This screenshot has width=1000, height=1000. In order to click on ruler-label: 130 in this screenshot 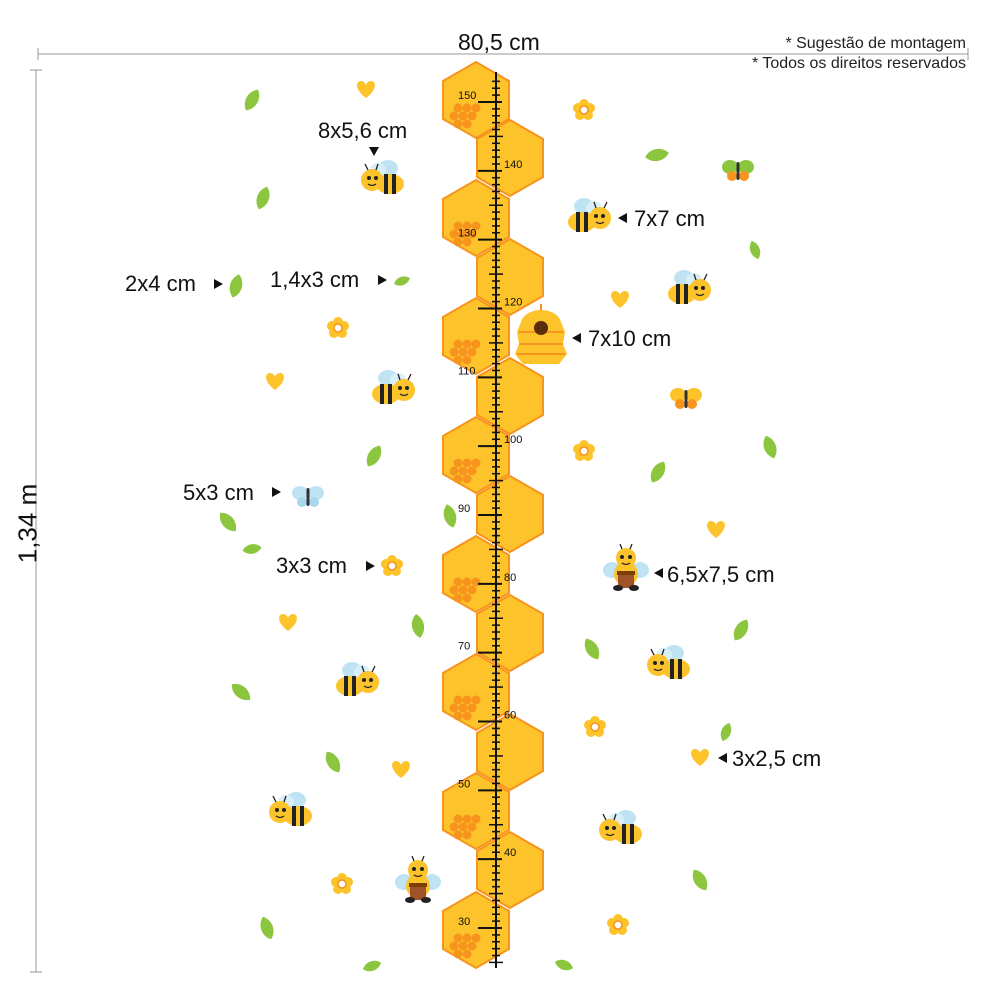, I will do `click(467, 234)`.